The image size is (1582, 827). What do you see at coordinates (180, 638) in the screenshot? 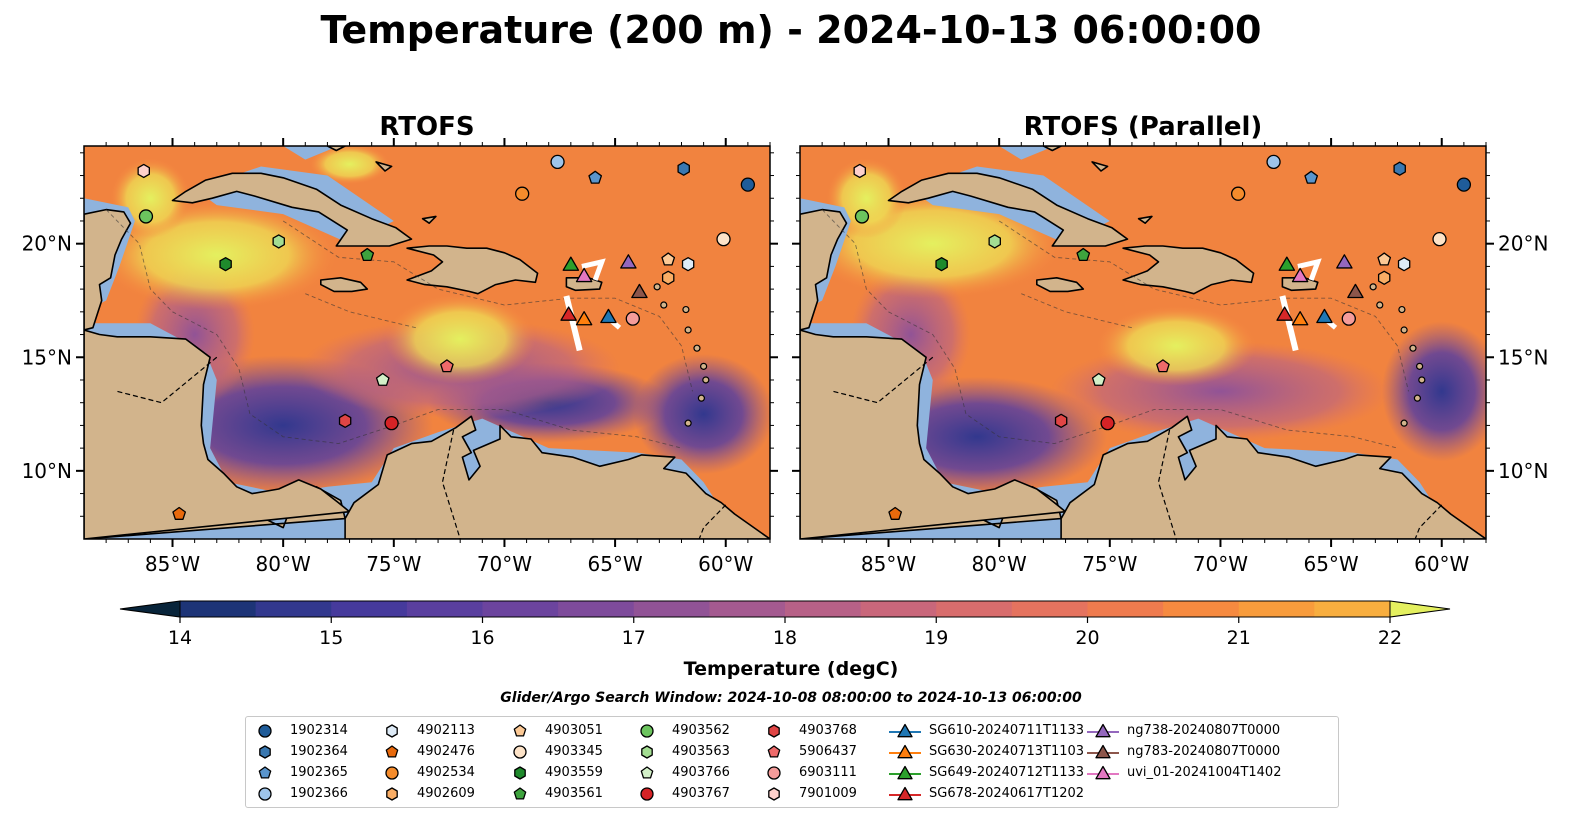
I see `colorbar-tick-label: 14` at bounding box center [180, 638].